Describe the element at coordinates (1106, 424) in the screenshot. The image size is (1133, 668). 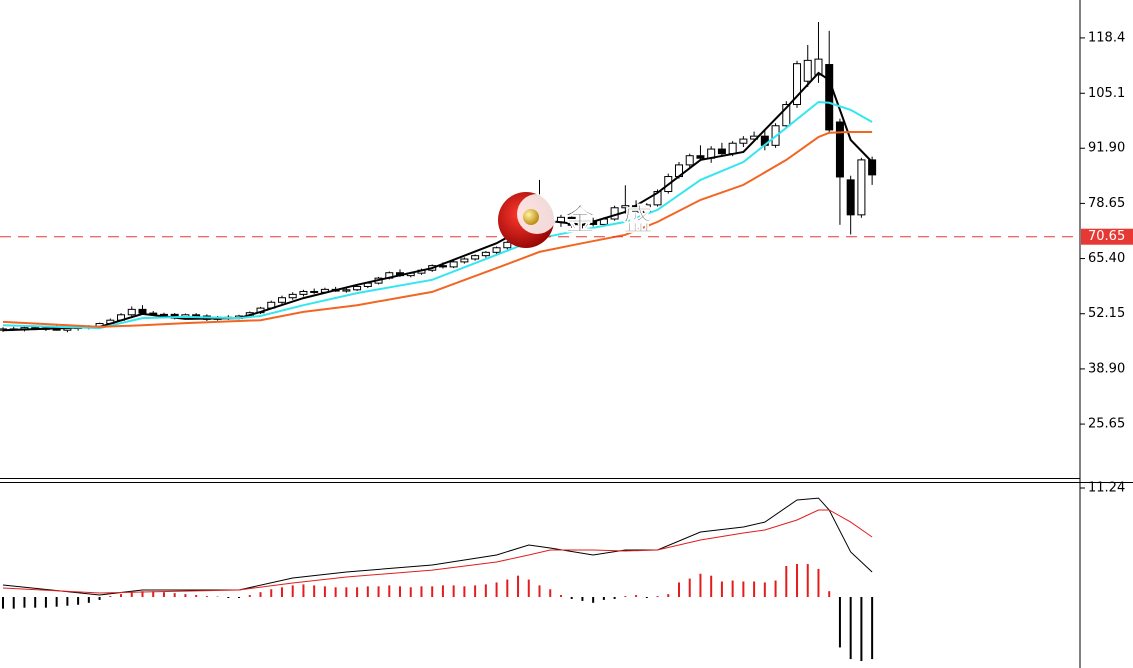
I see `y-tick-label: 25.65` at that location.